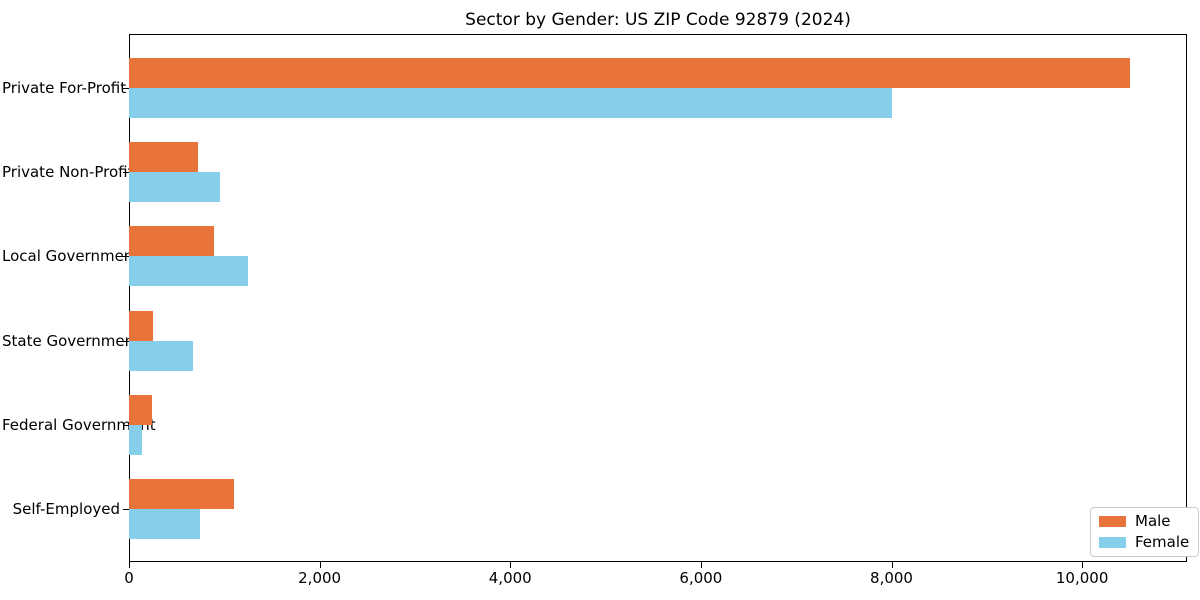 The width and height of the screenshot is (1200, 600). What do you see at coordinates (135, 439) in the screenshot?
I see `bar-female-federal-government` at bounding box center [135, 439].